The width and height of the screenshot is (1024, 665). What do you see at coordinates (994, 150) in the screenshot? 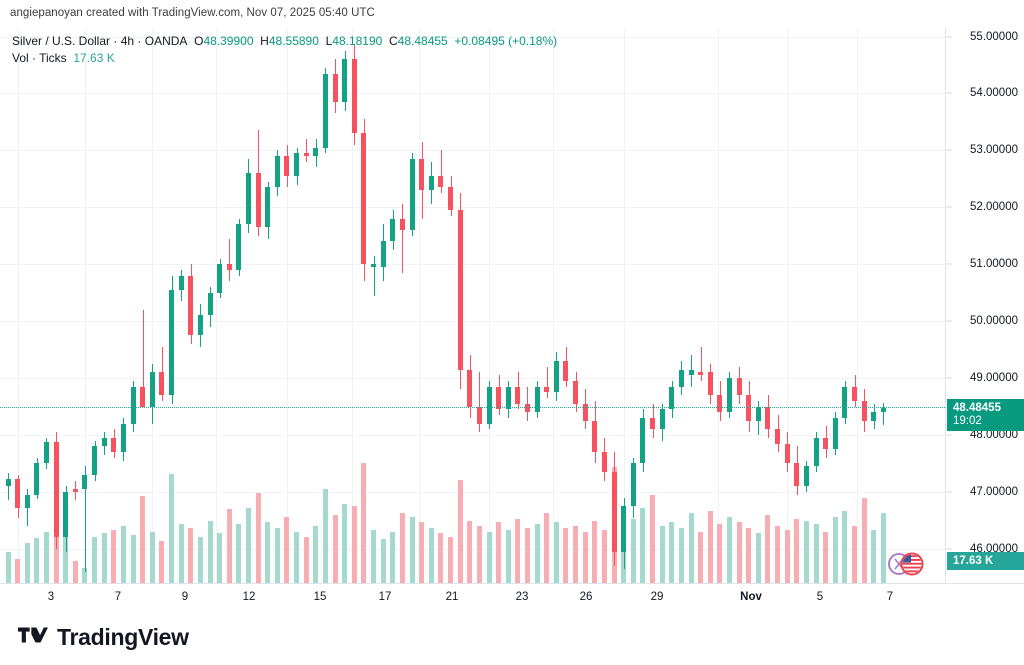
I see `price-tick-label: 53.00000` at bounding box center [994, 150].